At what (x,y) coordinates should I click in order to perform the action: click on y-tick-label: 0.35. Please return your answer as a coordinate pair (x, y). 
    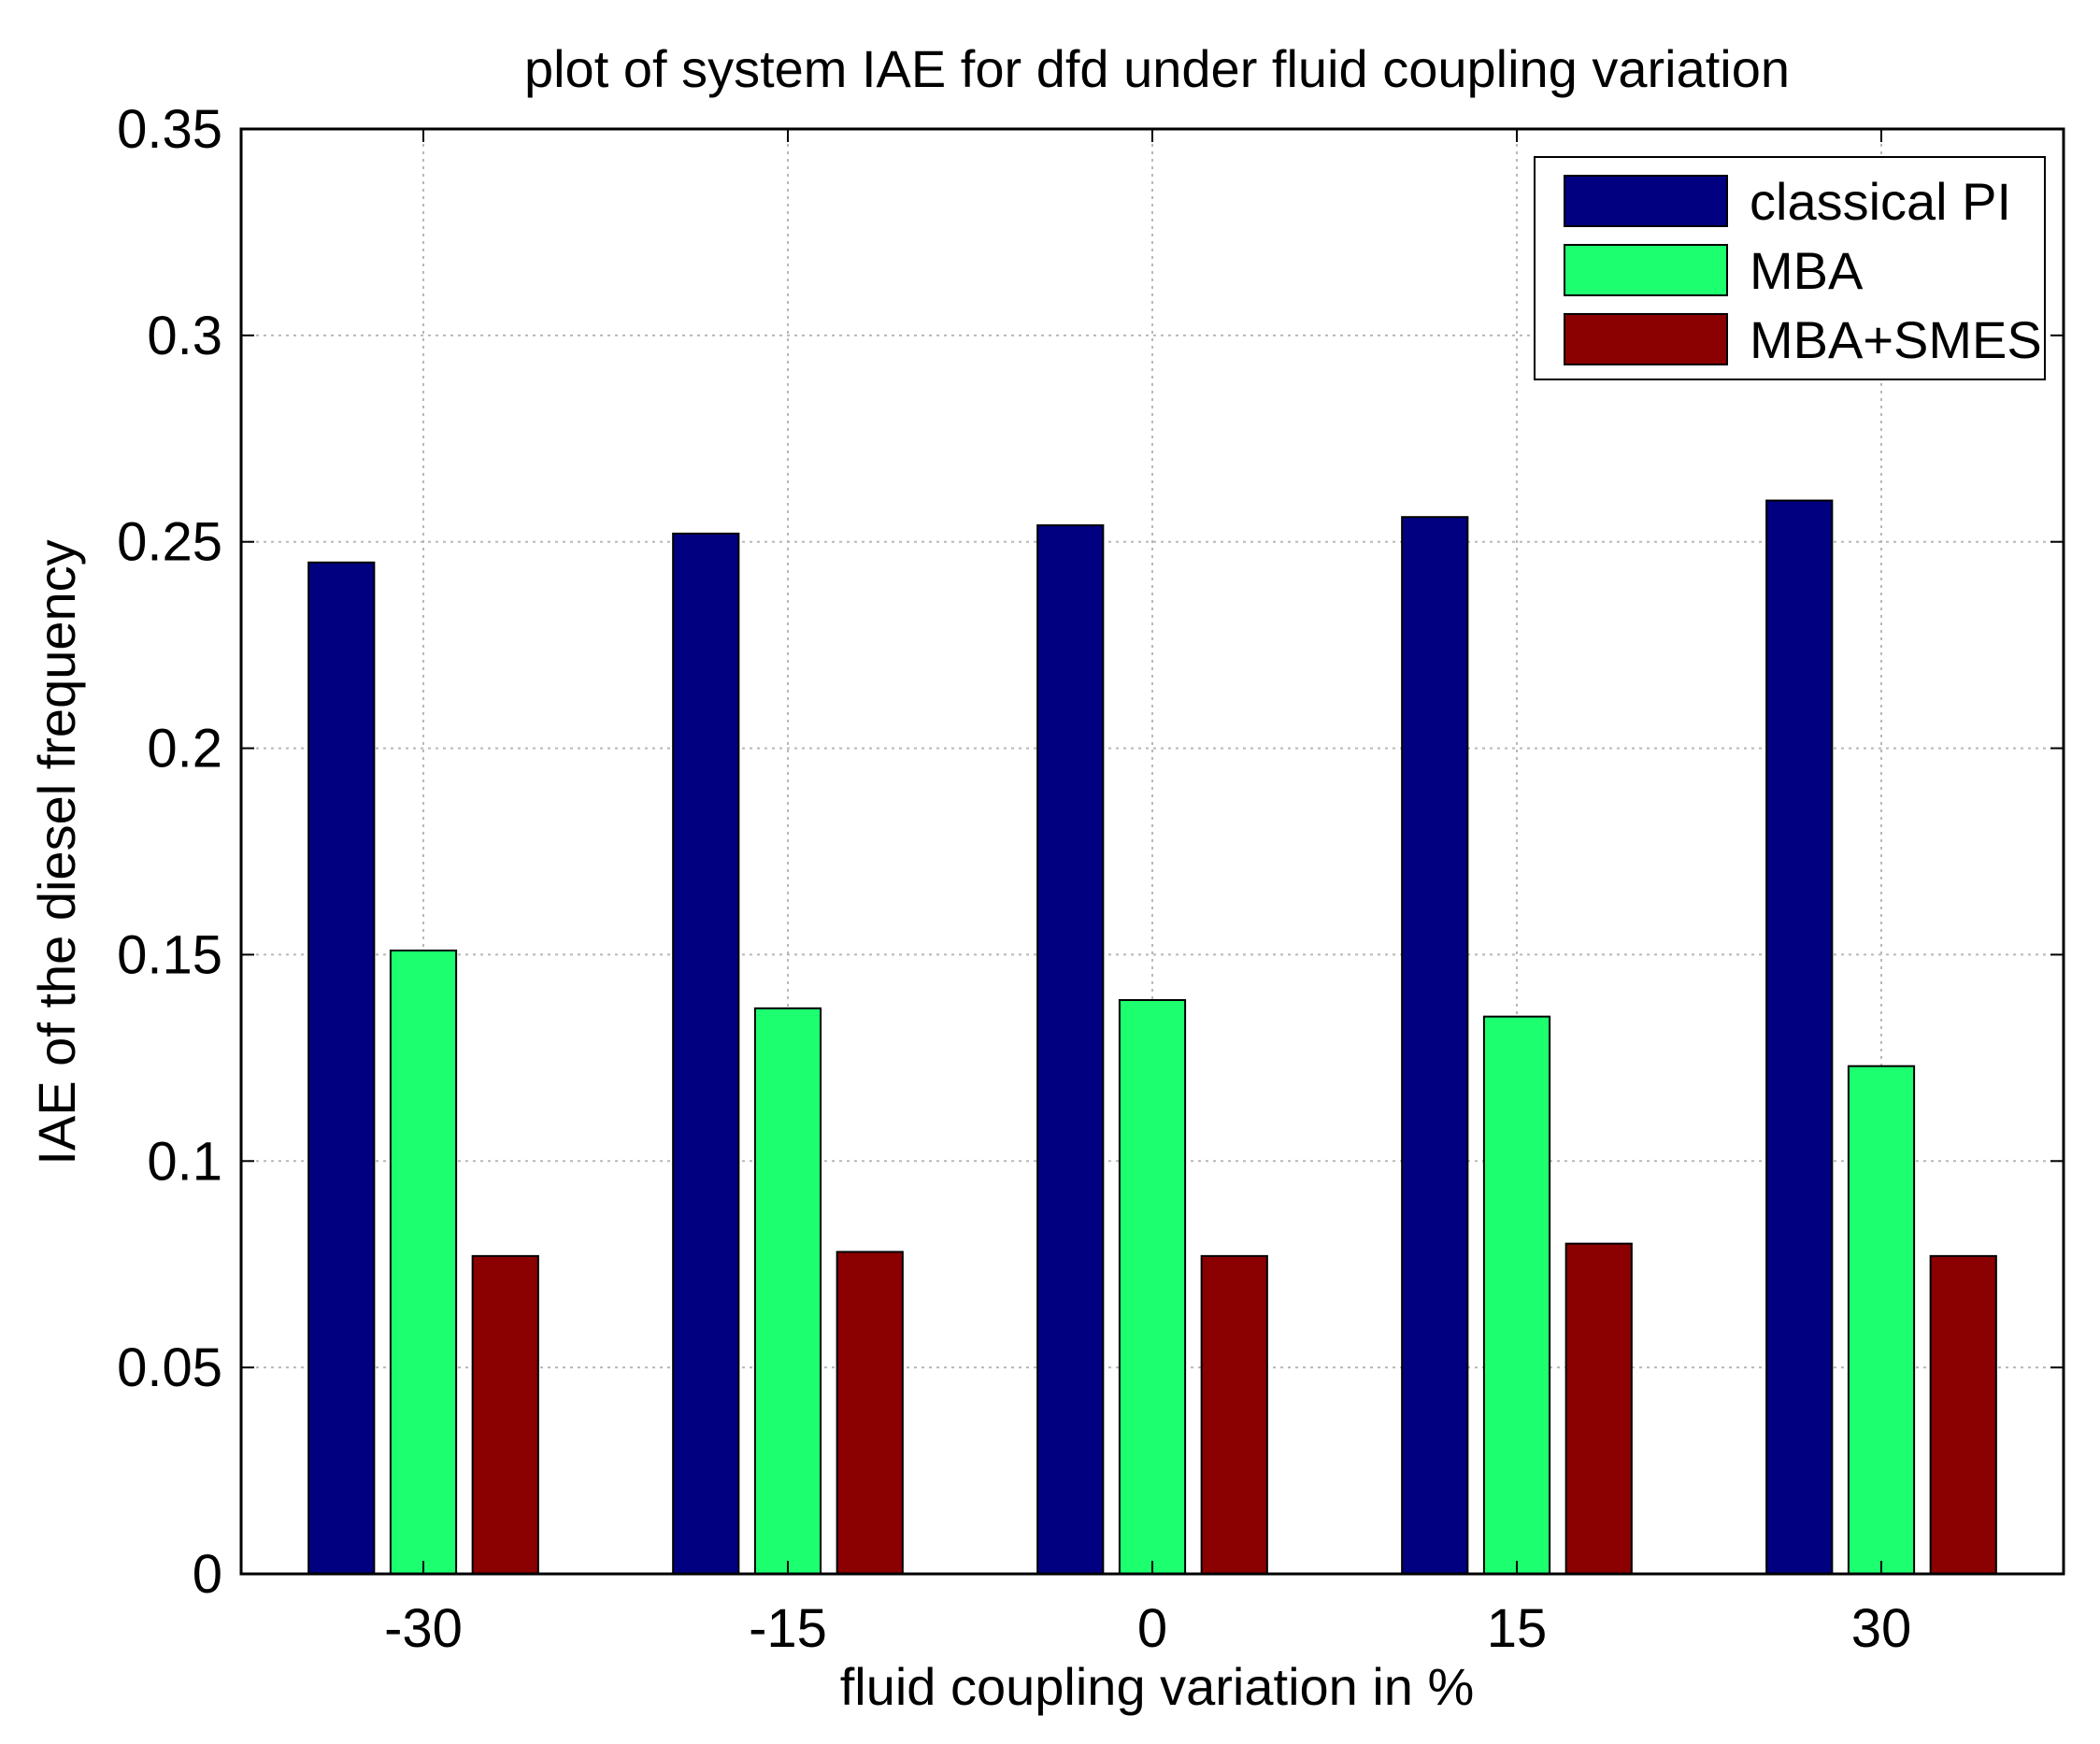
    Looking at the image, I should click on (169, 130).